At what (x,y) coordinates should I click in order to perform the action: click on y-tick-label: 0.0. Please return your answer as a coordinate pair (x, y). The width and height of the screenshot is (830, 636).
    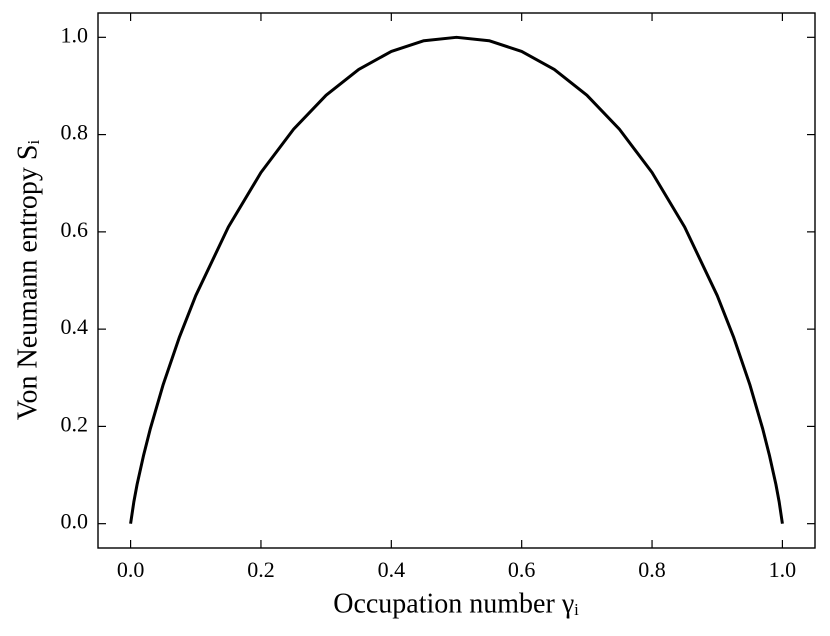
    Looking at the image, I should click on (75, 521).